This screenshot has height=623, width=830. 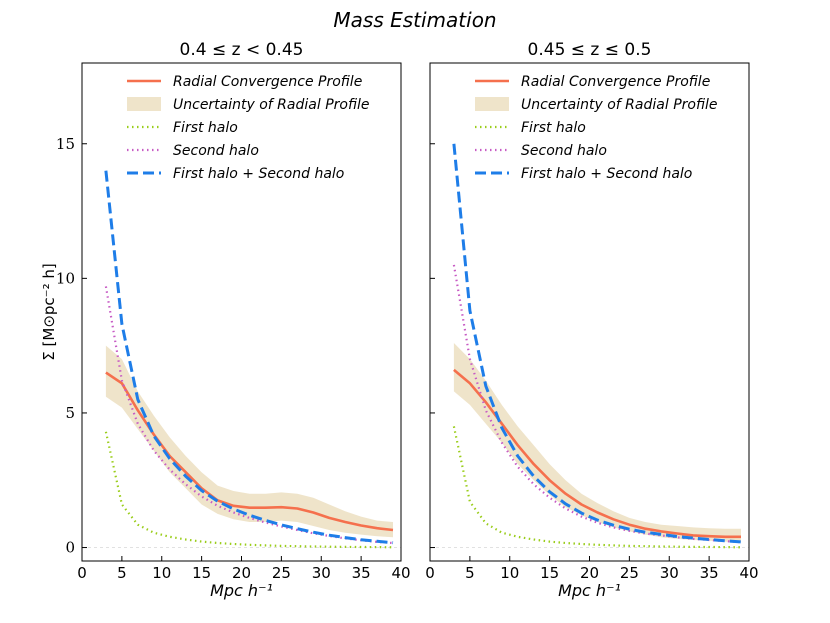 I want to click on panel-title: 0.4 ≤ z < 0.45, so click(x=242, y=50).